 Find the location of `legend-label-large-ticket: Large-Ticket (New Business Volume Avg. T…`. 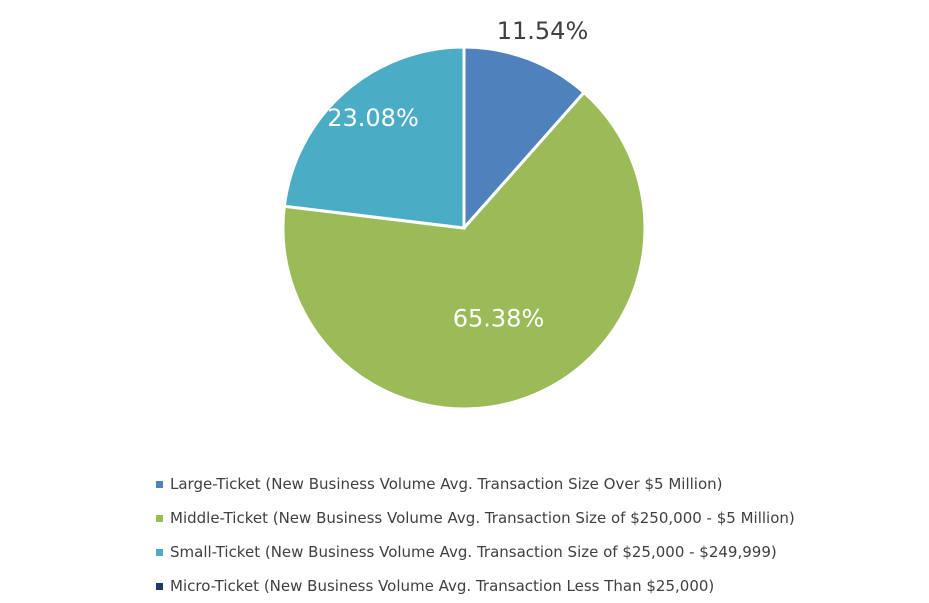

legend-label-large-ticket: Large-Ticket (New Business Volume Avg. T… is located at coordinates (446, 484).